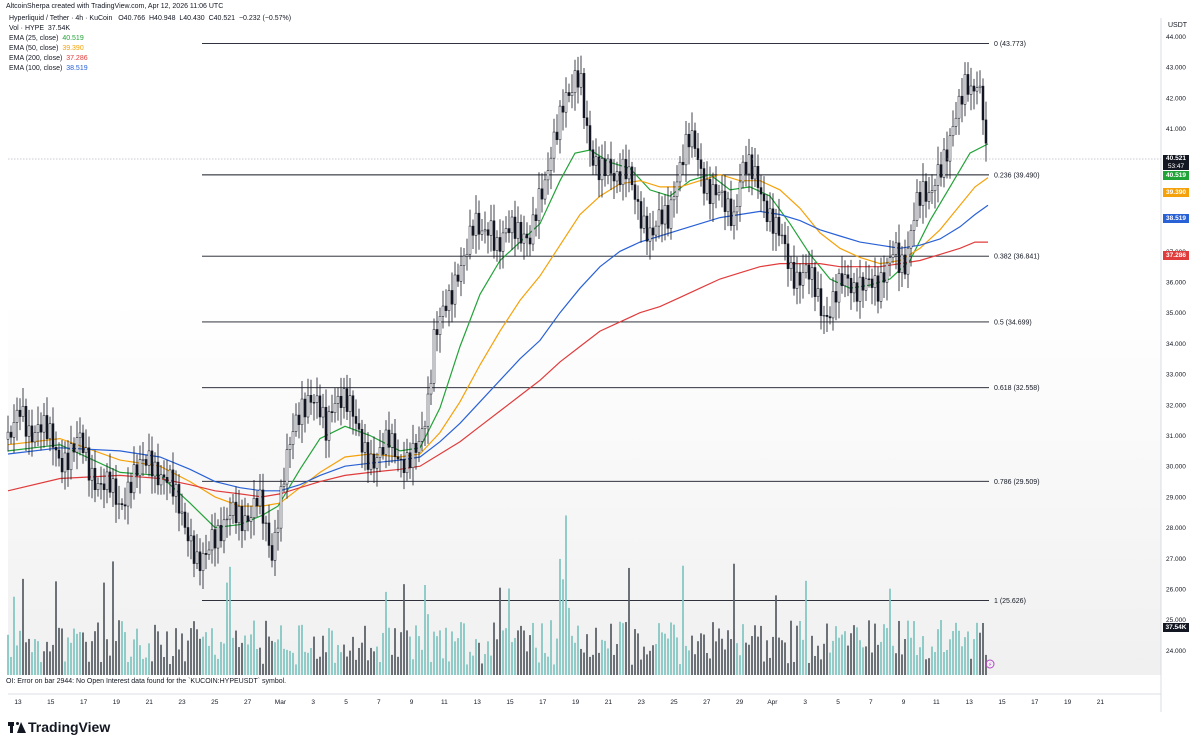 The image size is (1199, 745). What do you see at coordinates (904, 702) in the screenshot?
I see `time-tick-label: 9` at bounding box center [904, 702].